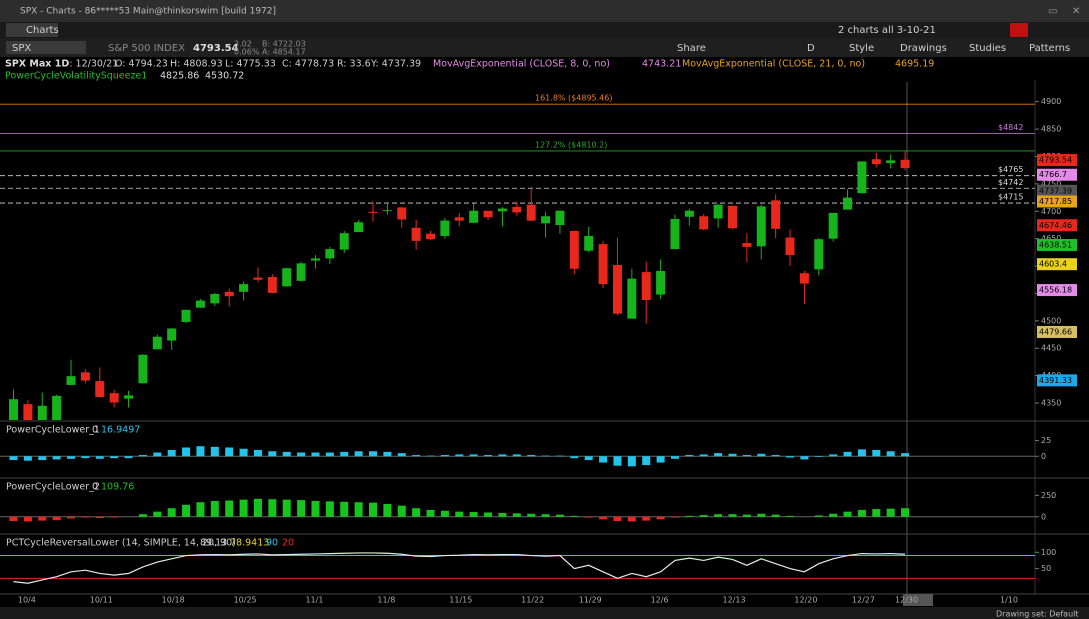 Image resolution: width=1089 pixels, height=619 pixels. I want to click on study-value: 16.9497, so click(120, 430).